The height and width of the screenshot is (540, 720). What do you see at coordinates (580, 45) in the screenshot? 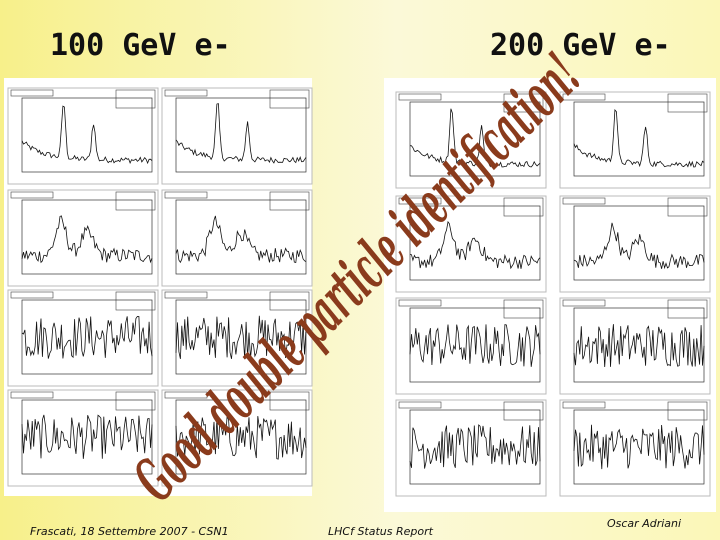
I see `right-title: 200 GeV e-` at bounding box center [580, 45].